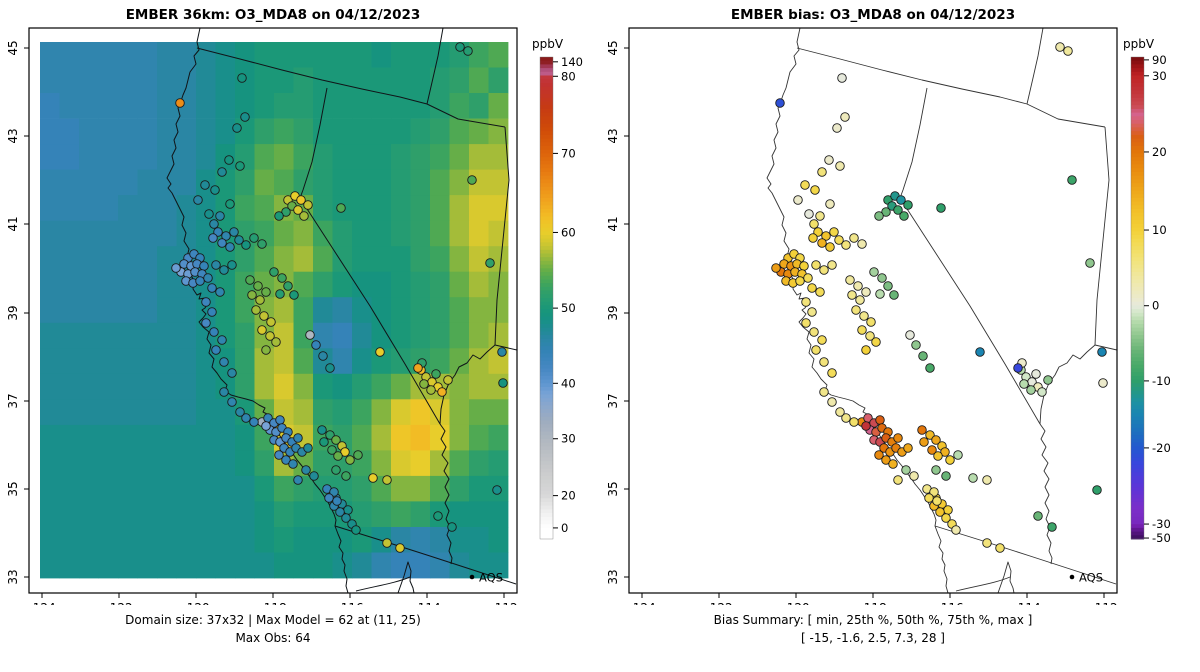 The width and height of the screenshot is (1200, 672). What do you see at coordinates (13, 135) in the screenshot?
I see `y-tick-label: 43` at bounding box center [13, 135].